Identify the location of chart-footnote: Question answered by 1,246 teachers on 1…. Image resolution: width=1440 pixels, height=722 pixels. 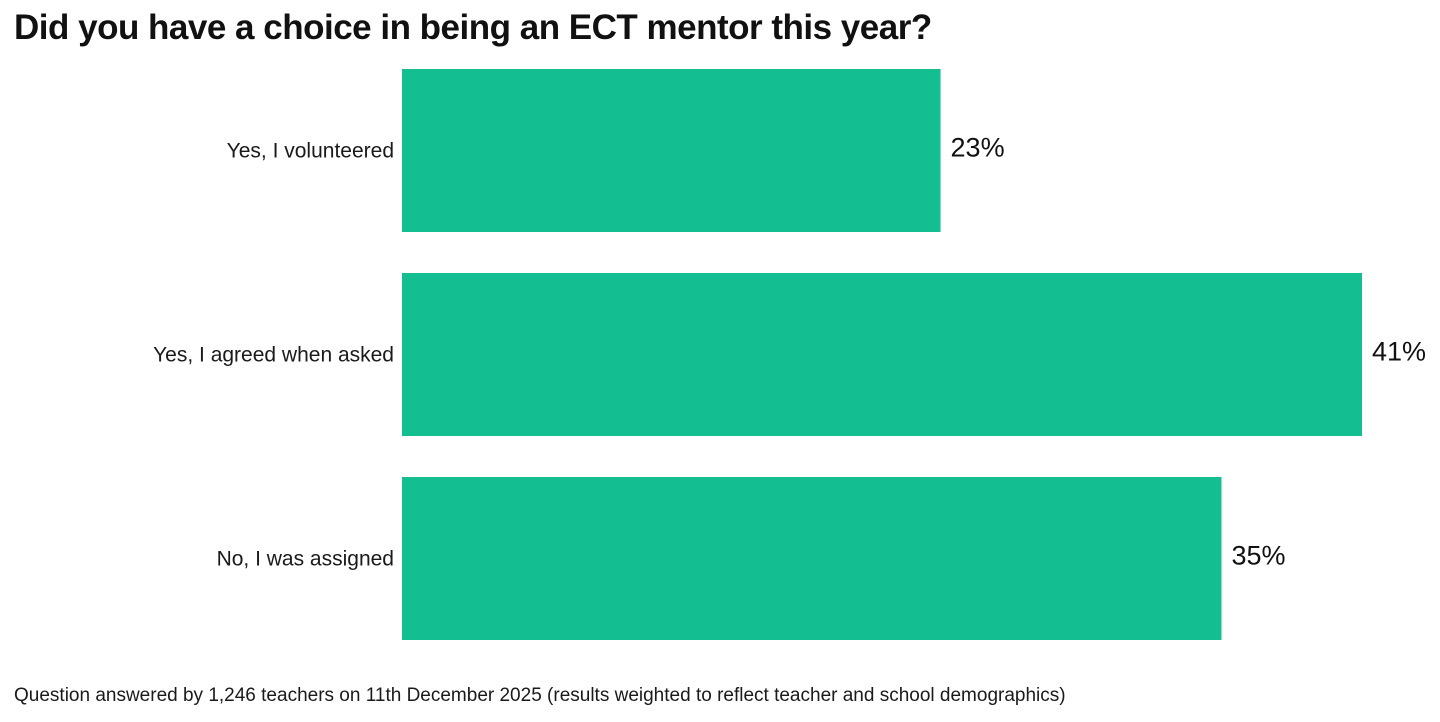
(540, 695).